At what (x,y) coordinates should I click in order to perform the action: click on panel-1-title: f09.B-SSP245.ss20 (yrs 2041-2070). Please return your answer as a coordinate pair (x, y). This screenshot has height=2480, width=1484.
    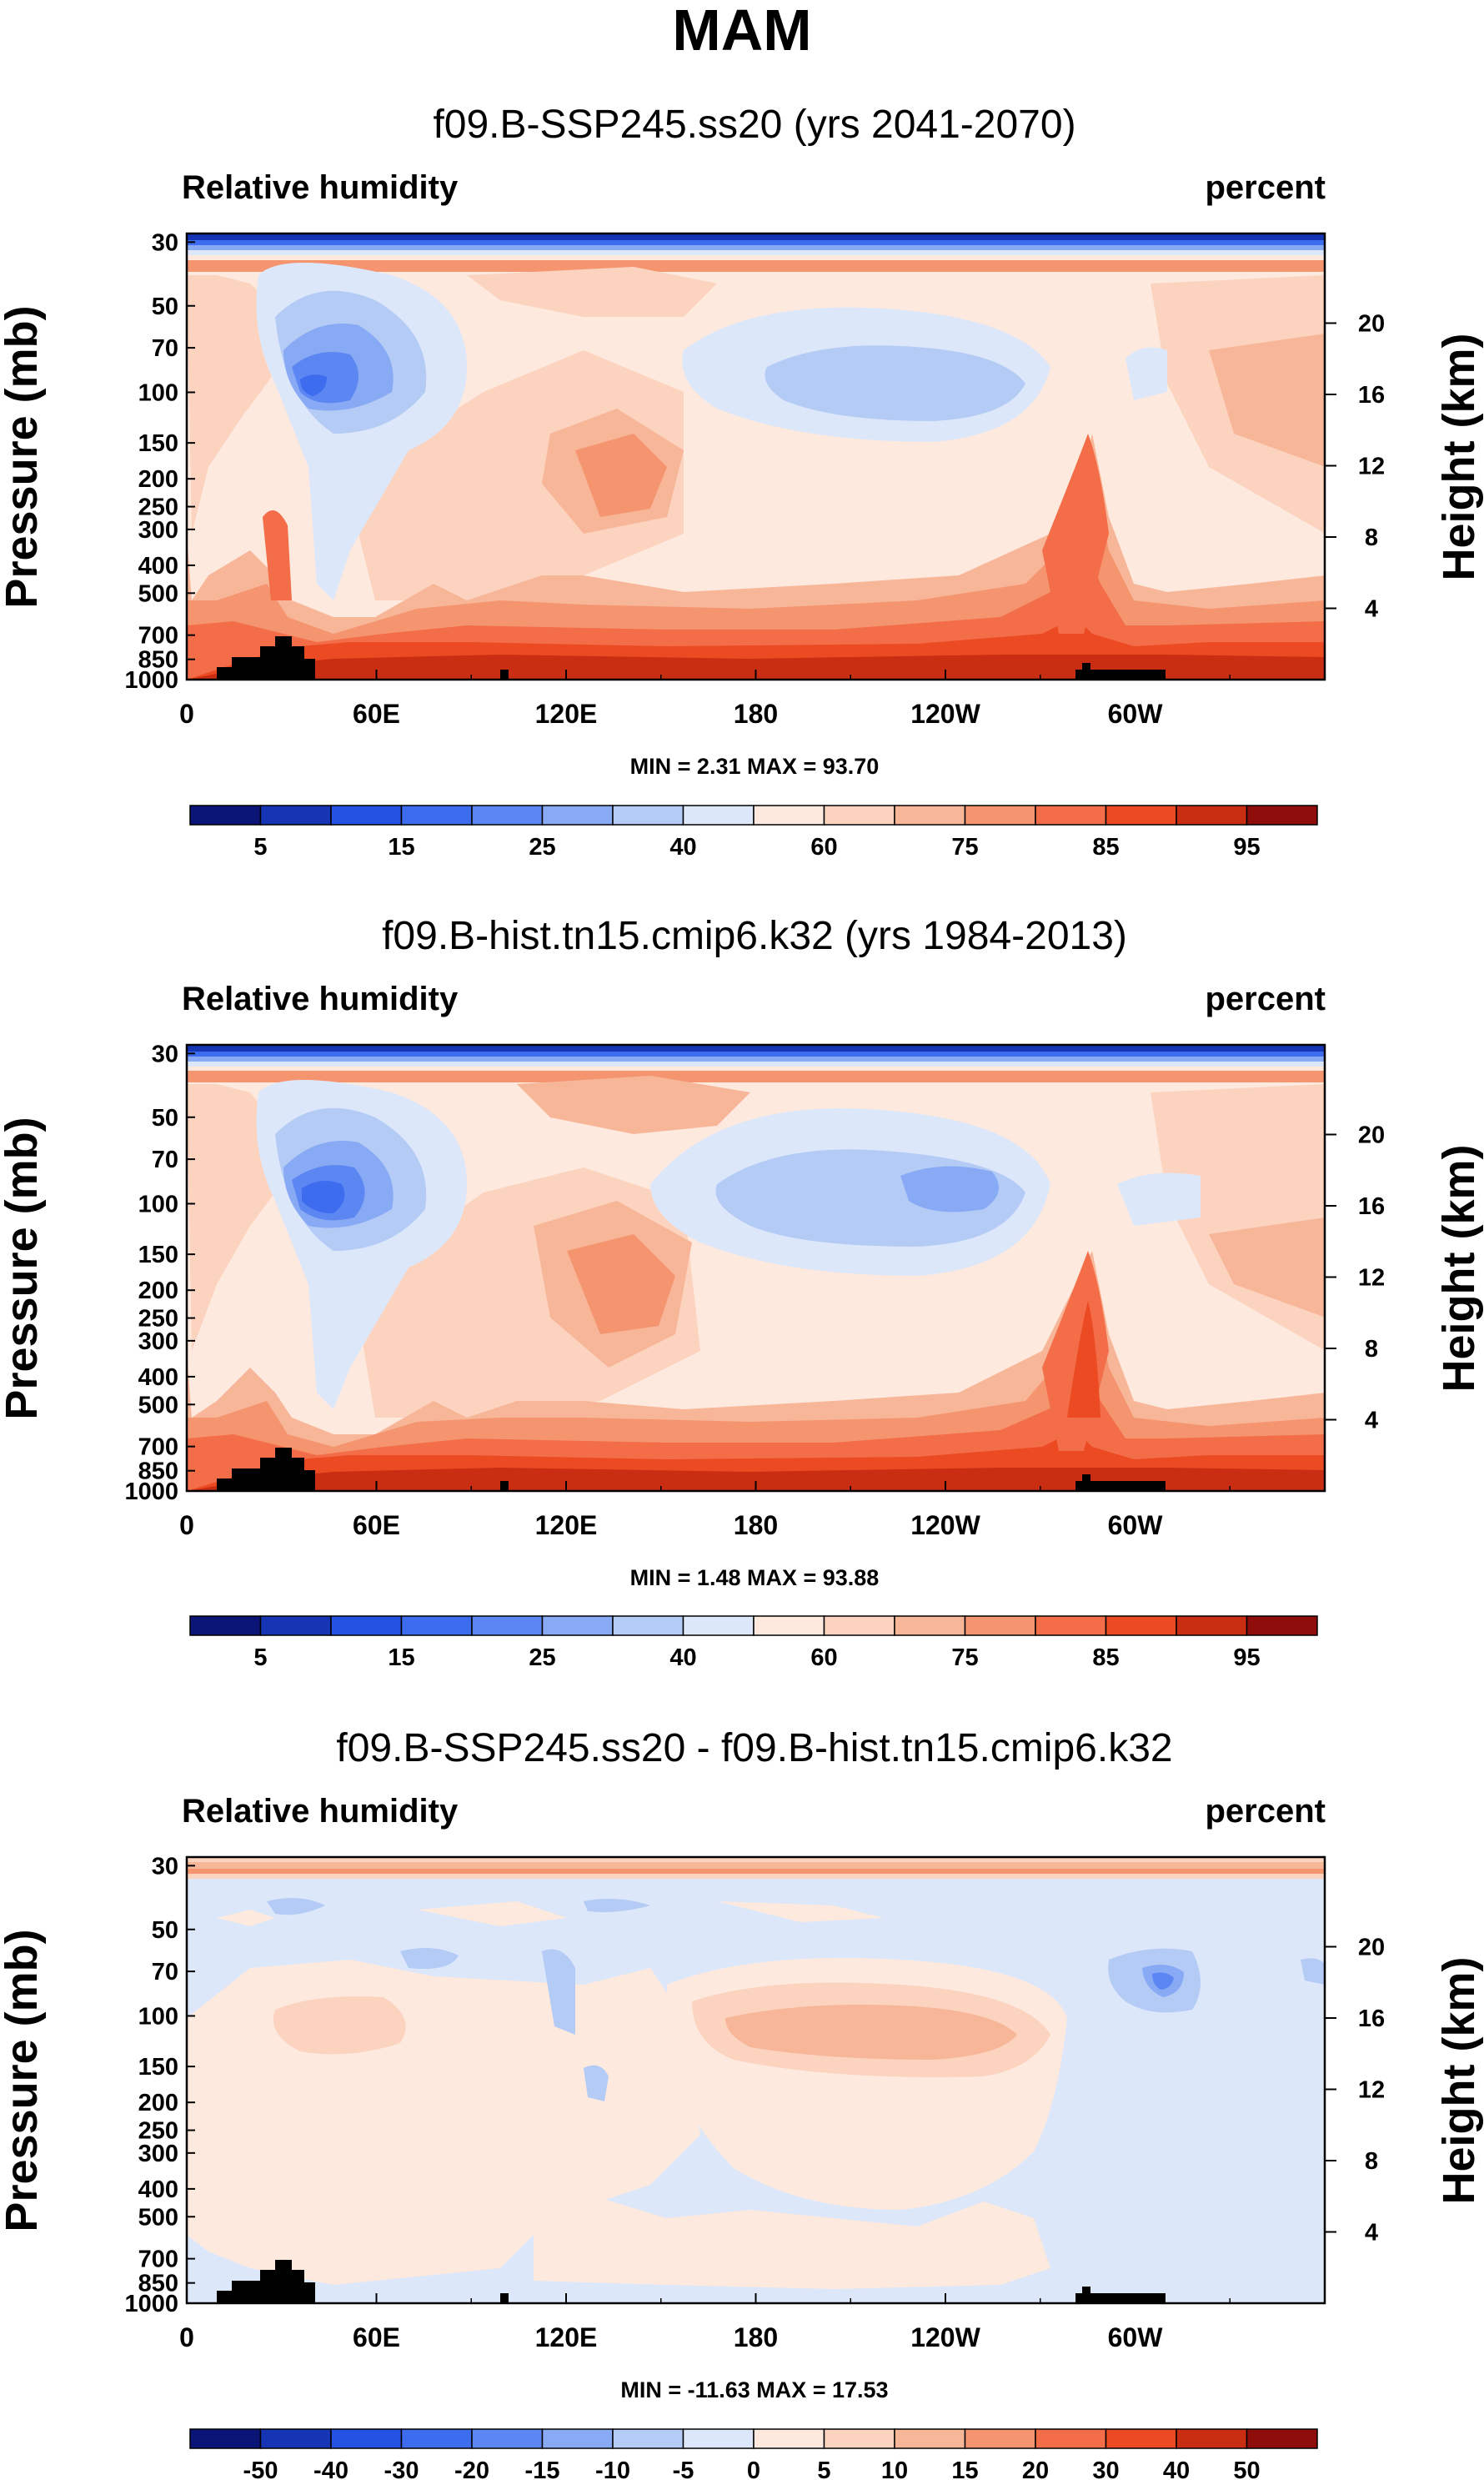
    Looking at the image, I should click on (754, 125).